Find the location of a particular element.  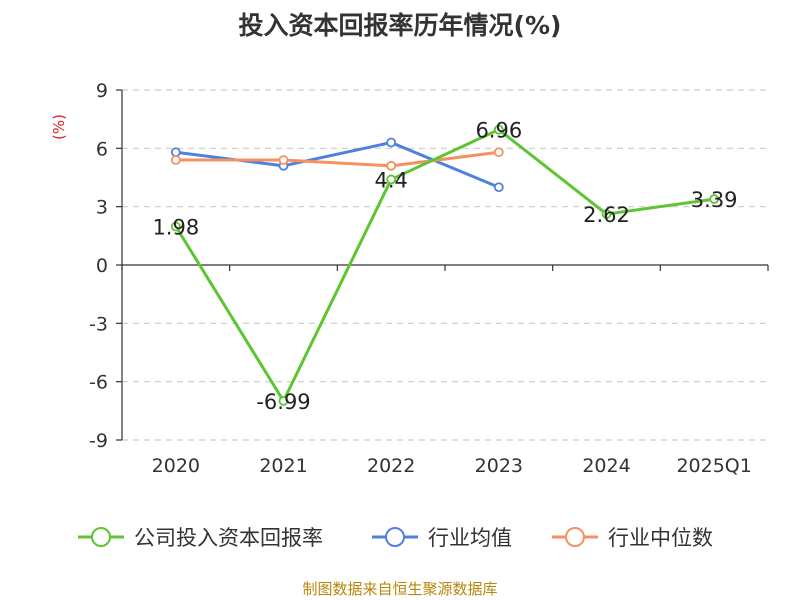

x-tick-label: 2025Q1 is located at coordinates (713, 466).